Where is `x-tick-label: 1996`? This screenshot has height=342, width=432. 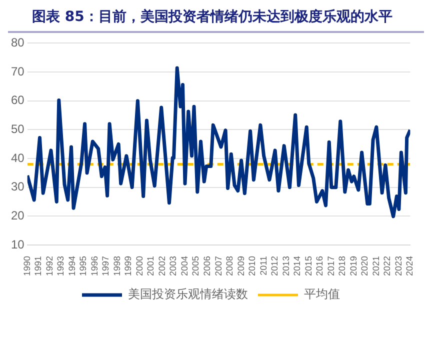 x-tick-label: 1996 is located at coordinates (94, 266).